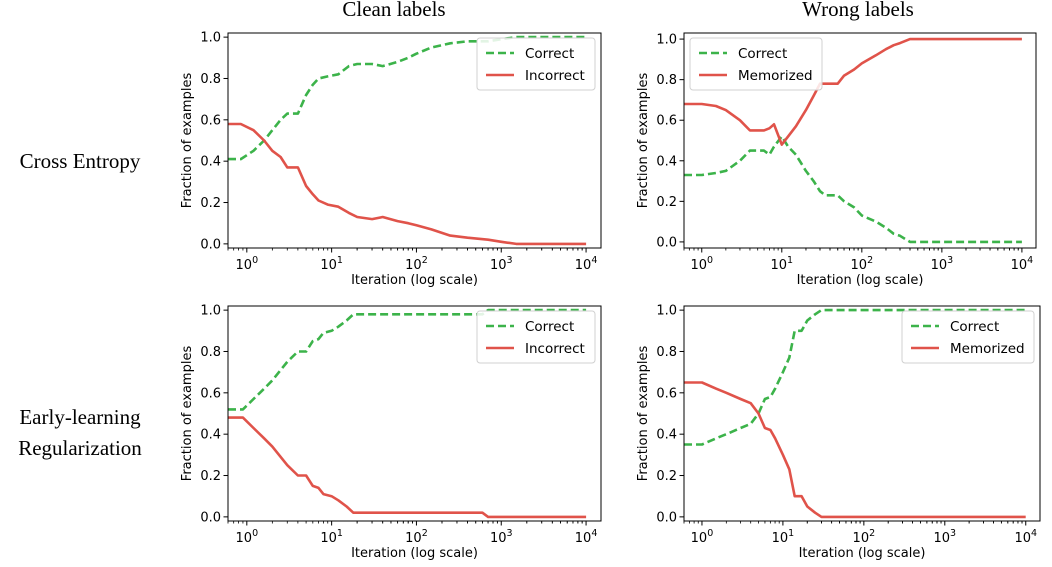  I want to click on row-title-elr: Early-learning Regularization, so click(80, 433).